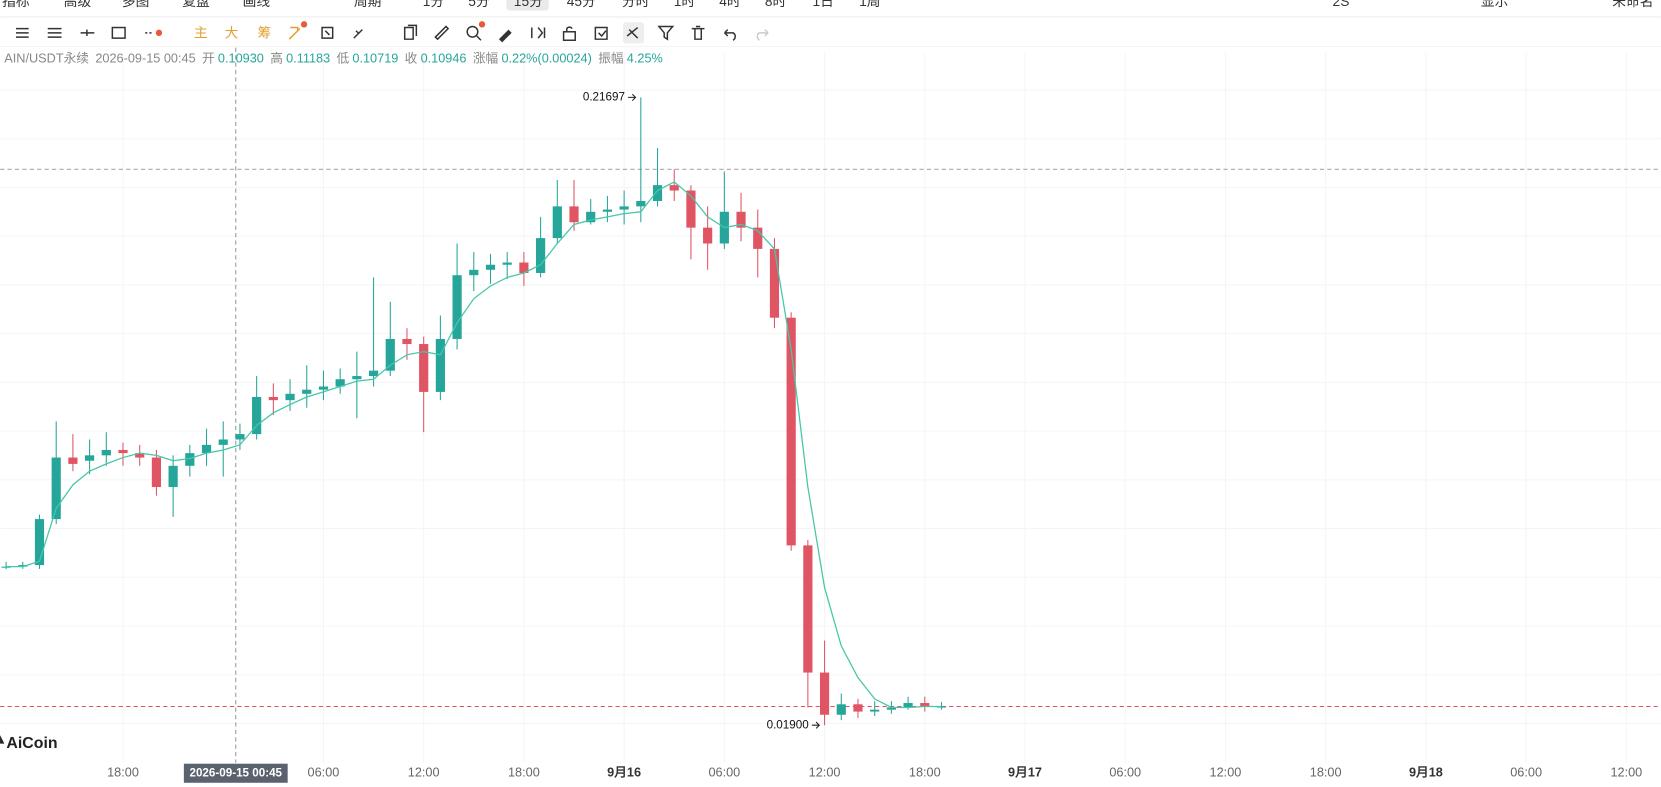 The height and width of the screenshot is (787, 1661). I want to click on toolbar-right-item: 2S, so click(1341, 4).